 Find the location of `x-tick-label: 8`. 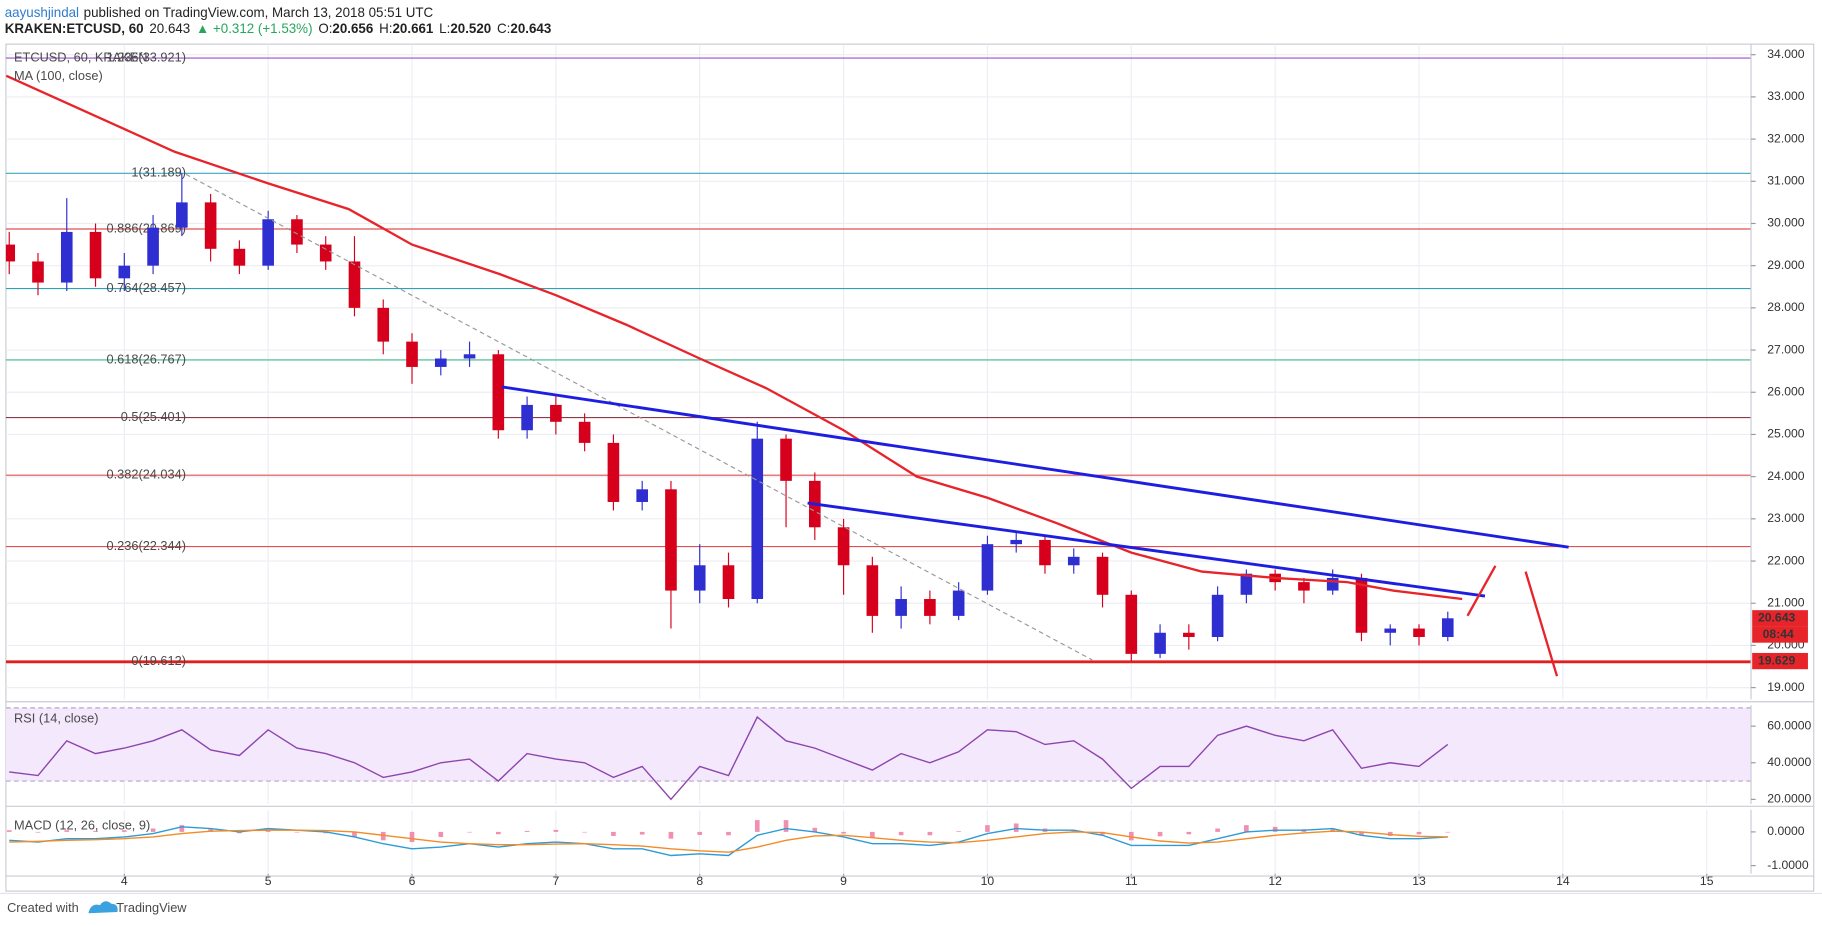

x-tick-label: 8 is located at coordinates (699, 881).